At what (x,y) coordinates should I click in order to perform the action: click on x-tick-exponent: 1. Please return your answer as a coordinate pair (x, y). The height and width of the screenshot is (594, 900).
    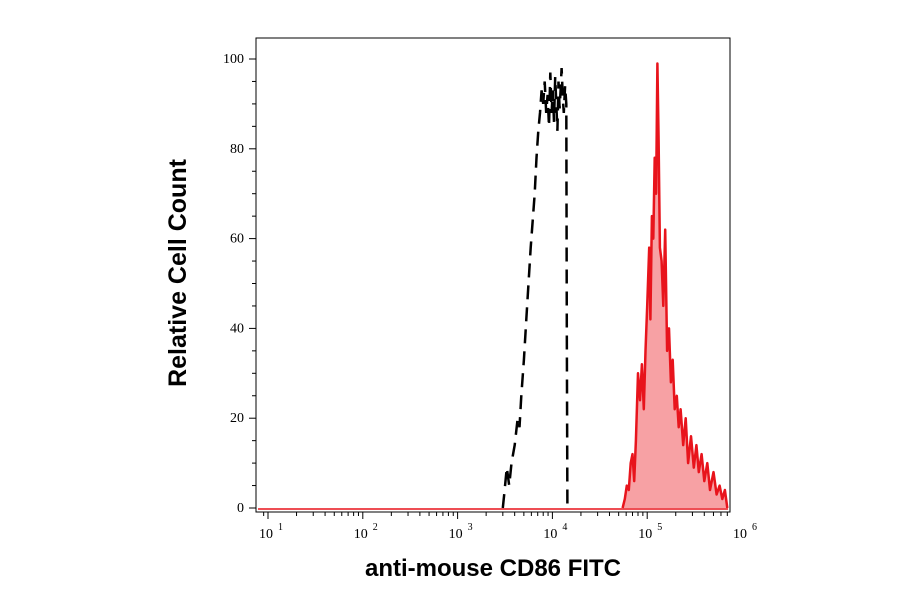
    Looking at the image, I should click on (280, 527).